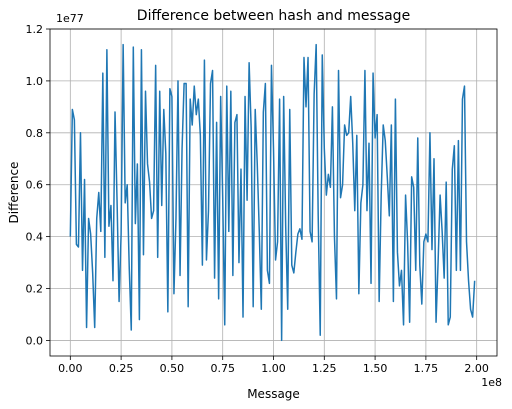  I want to click on x-tick-label: 1.75, so click(426, 368).